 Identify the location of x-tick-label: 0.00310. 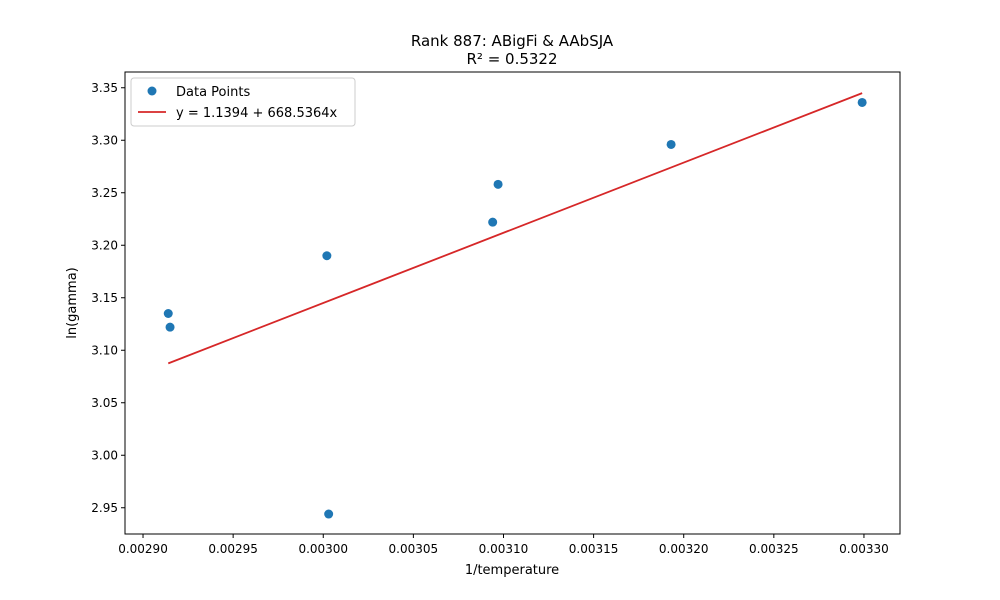
(504, 549).